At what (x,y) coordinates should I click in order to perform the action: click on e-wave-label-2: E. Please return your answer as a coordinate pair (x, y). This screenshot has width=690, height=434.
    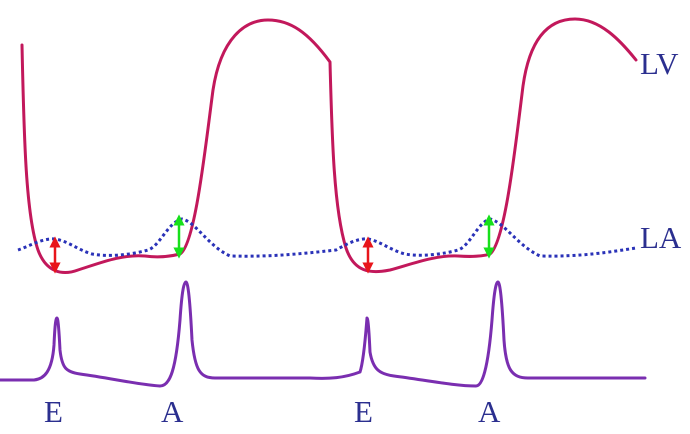
    Looking at the image, I should click on (363, 411).